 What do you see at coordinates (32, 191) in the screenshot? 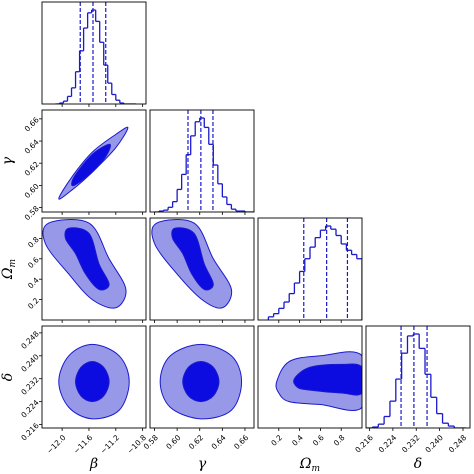
I see `y-tick-label: 0.60` at bounding box center [32, 191].